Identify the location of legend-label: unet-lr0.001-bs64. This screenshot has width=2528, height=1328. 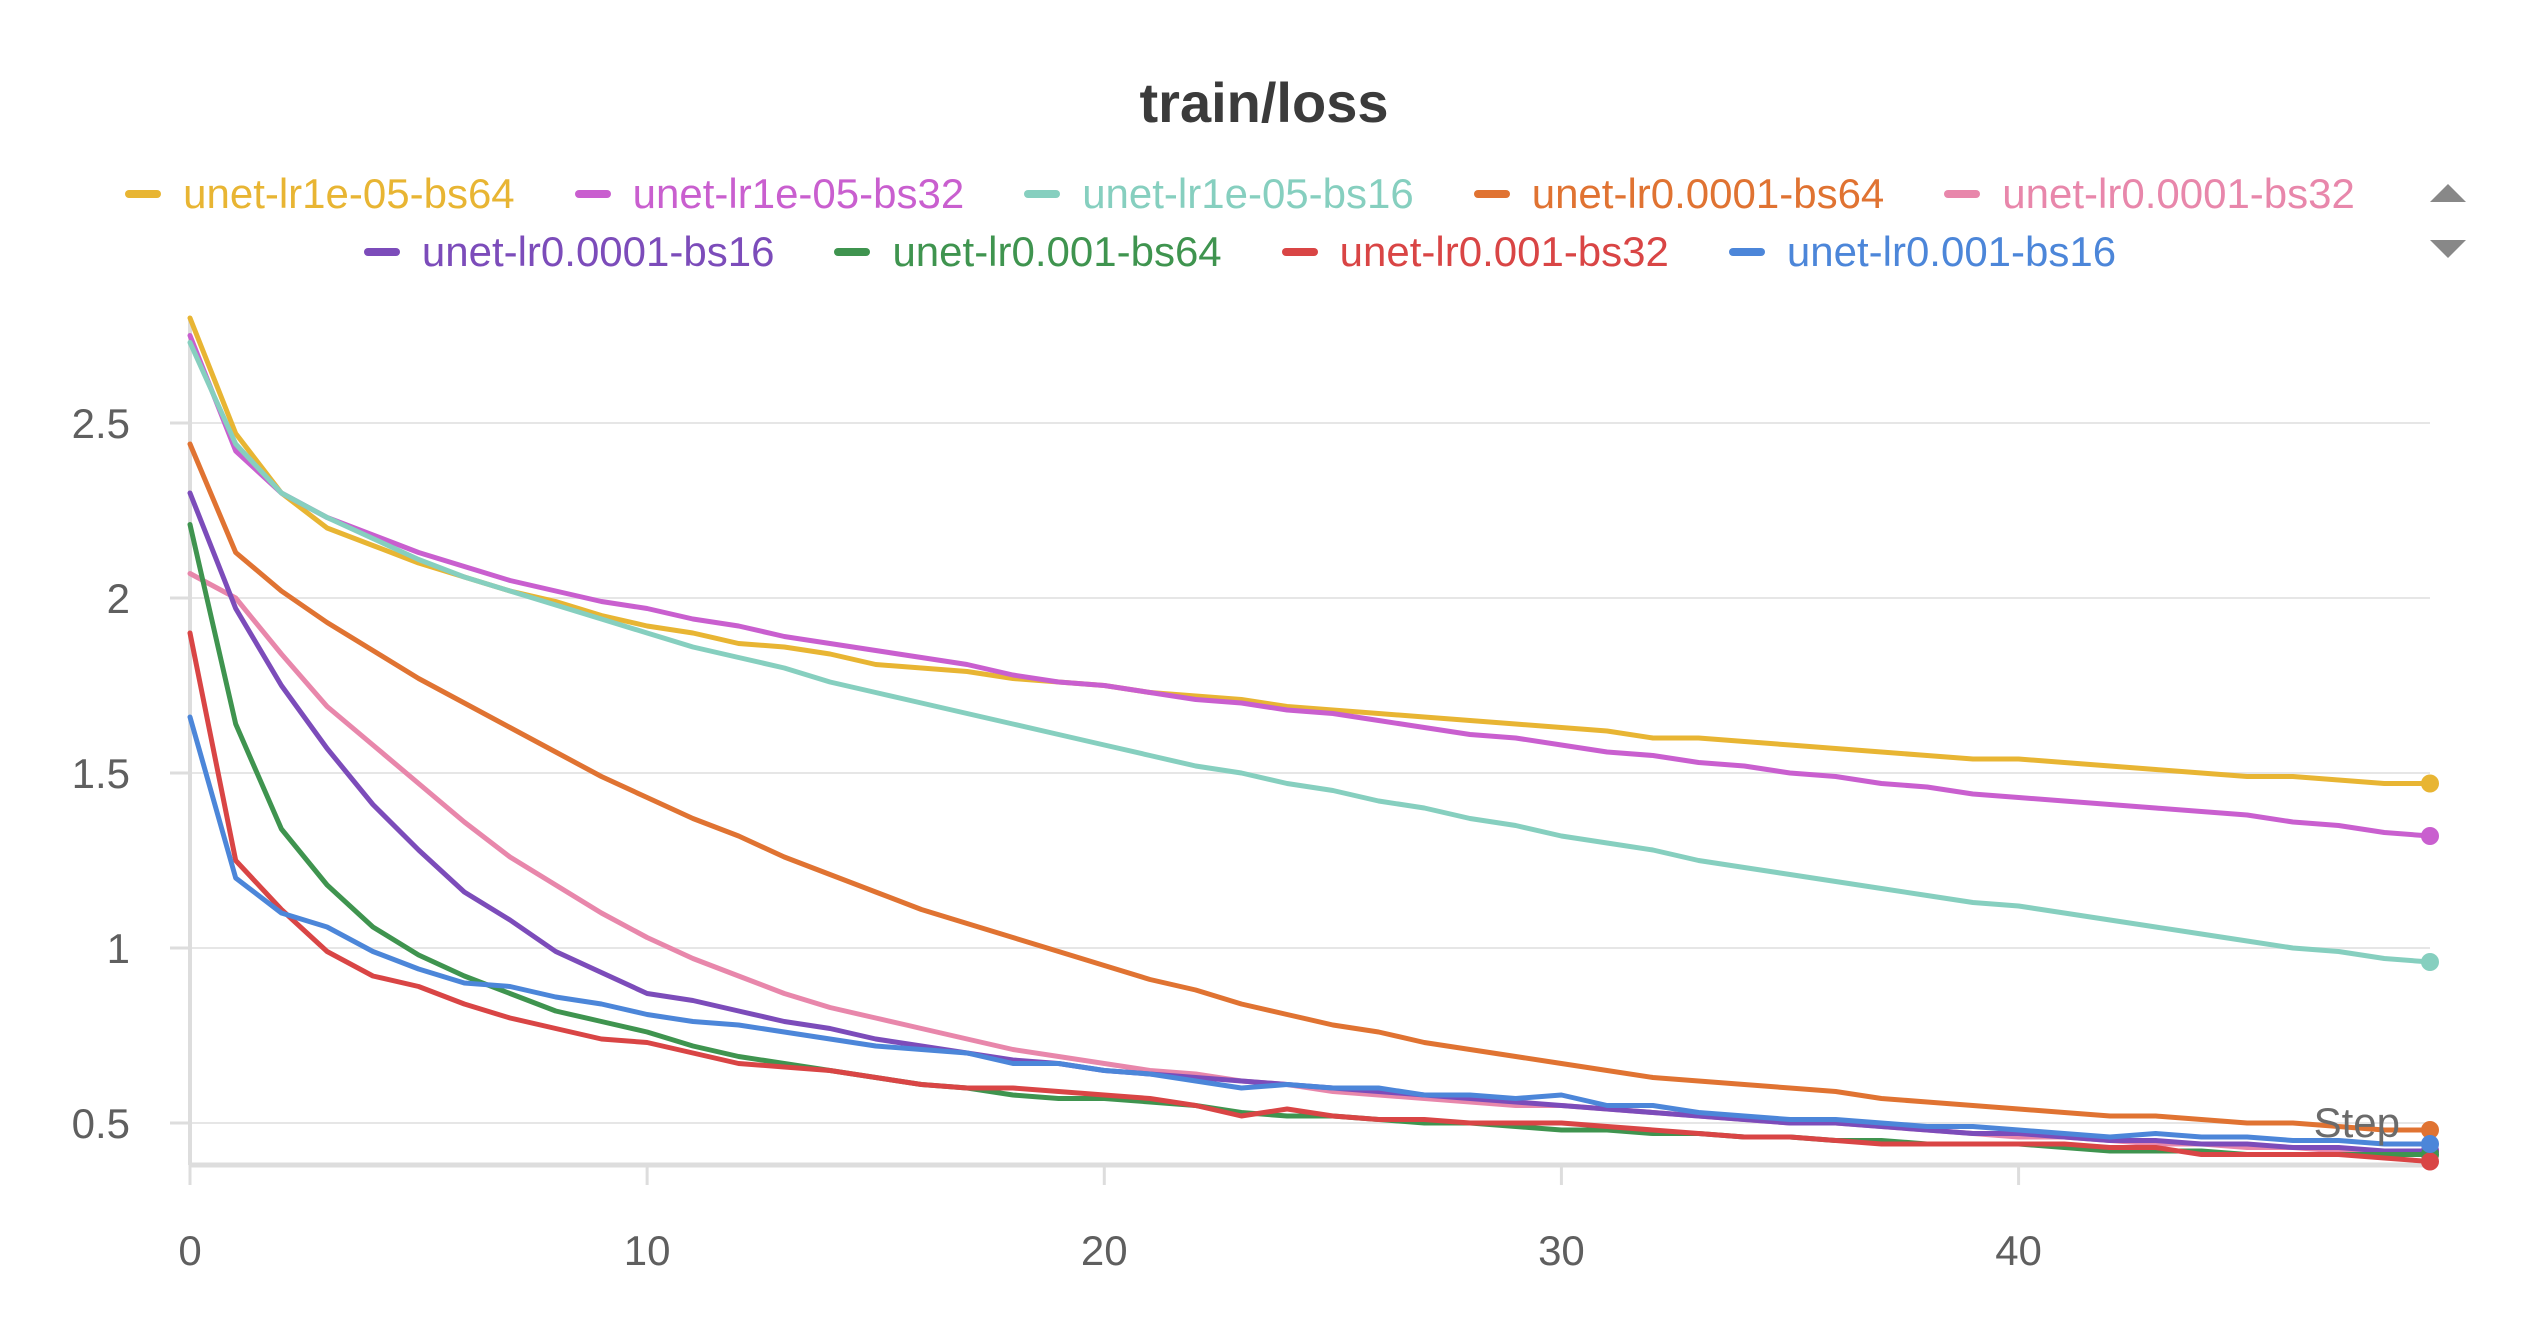
(1057, 251).